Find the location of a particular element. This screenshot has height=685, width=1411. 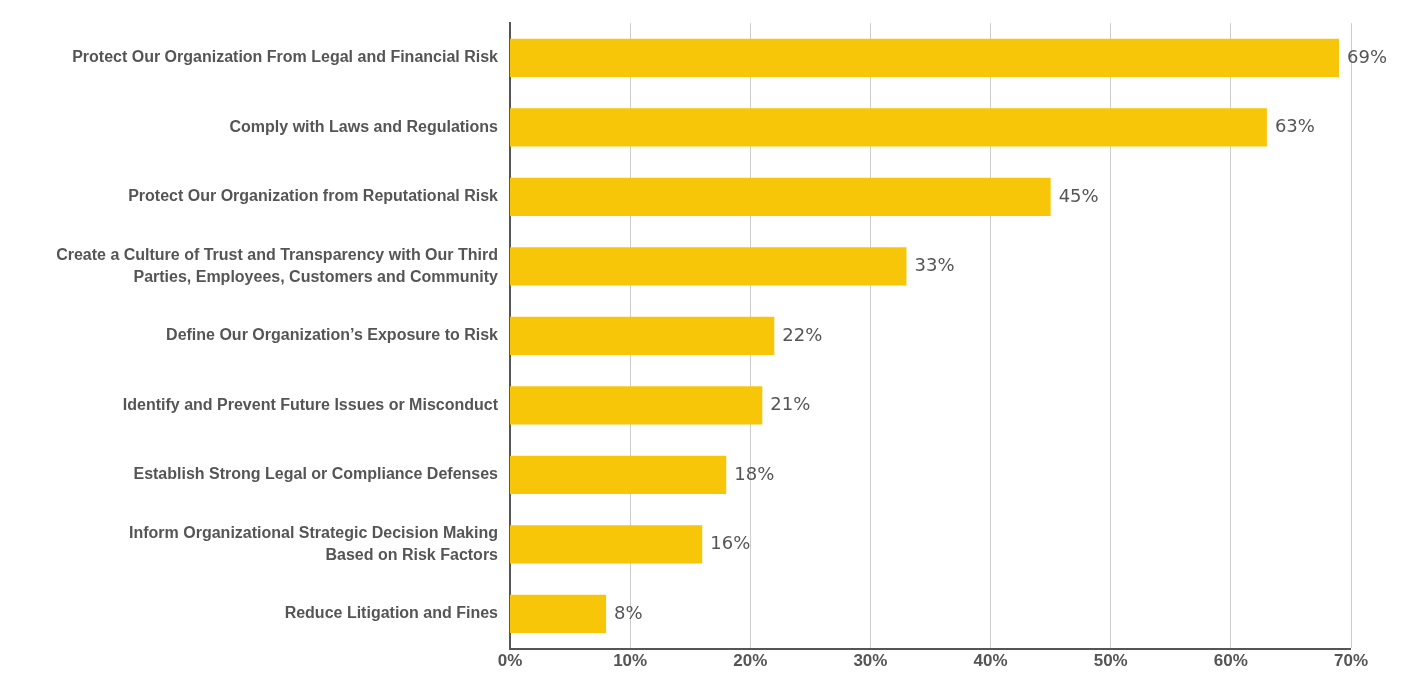

data-label: 21% is located at coordinates (790, 404).